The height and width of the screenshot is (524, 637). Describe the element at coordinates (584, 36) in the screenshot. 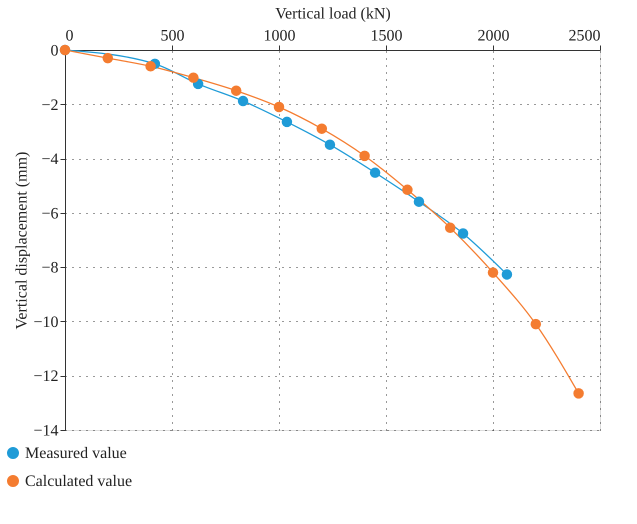

I see `x-tick-label: 2500` at that location.